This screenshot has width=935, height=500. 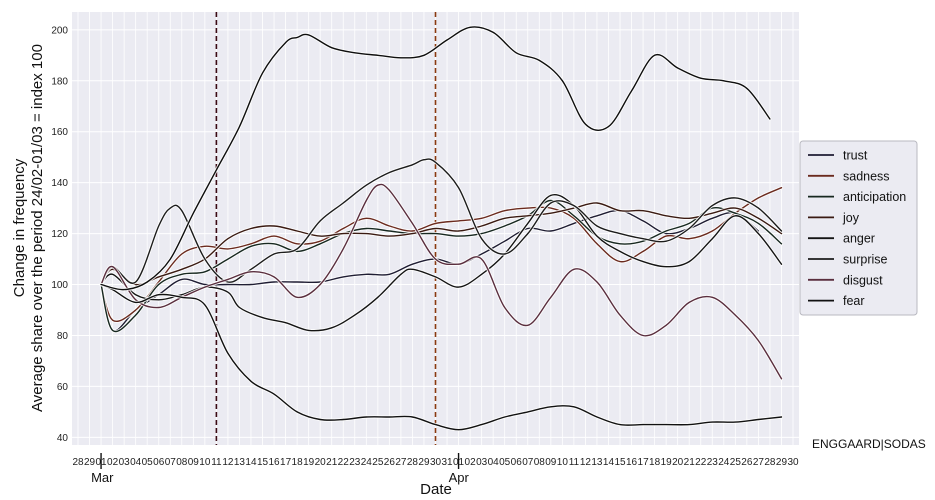 I want to click on y-tick-labels: 40 60 80 100 120 140 160 180 200, so click(x=59, y=234).